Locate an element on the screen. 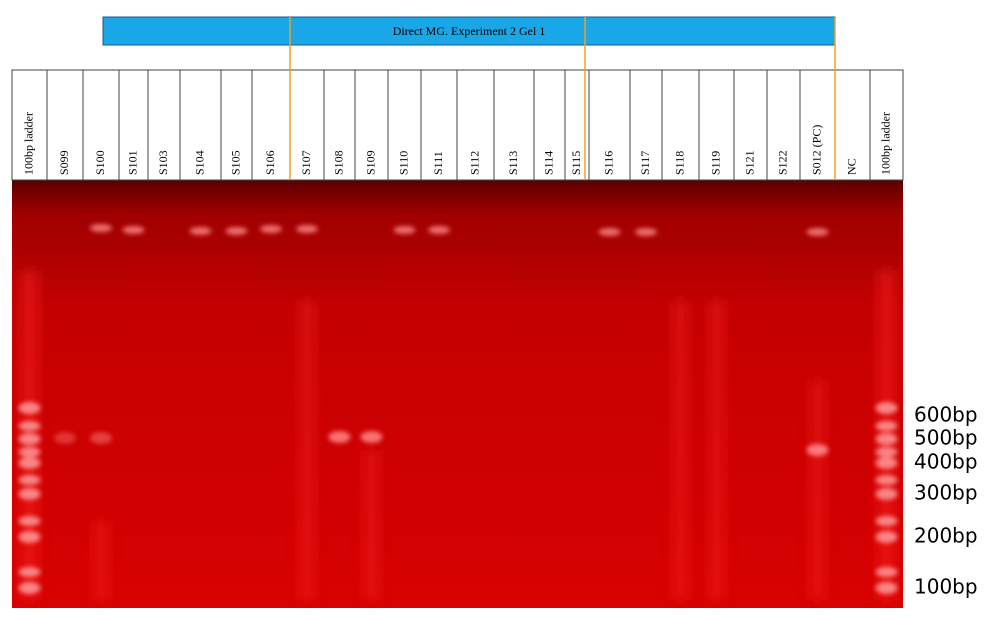 The width and height of the screenshot is (1000, 619). lane-label: S122 is located at coordinates (782, 162).